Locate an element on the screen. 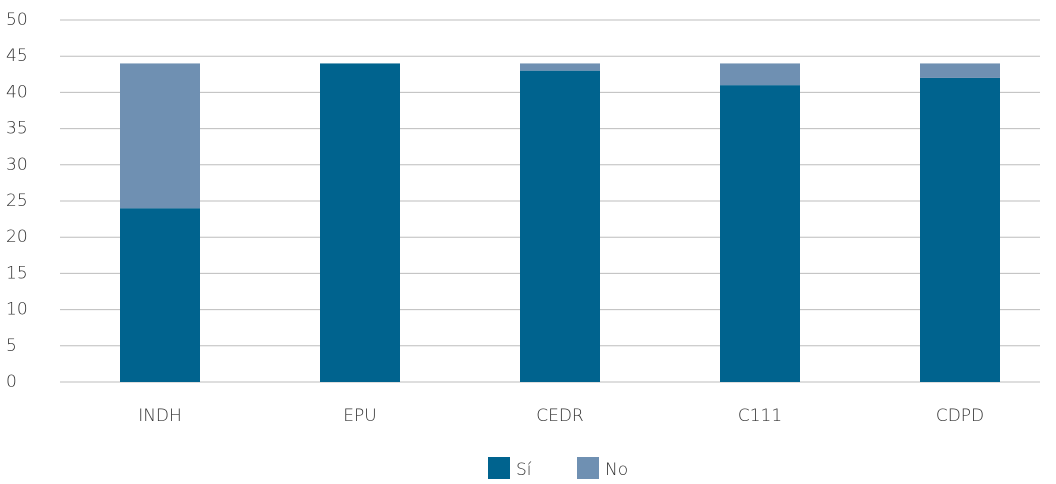 The height and width of the screenshot is (484, 1056). y-tick-label: 20 is located at coordinates (17, 237).